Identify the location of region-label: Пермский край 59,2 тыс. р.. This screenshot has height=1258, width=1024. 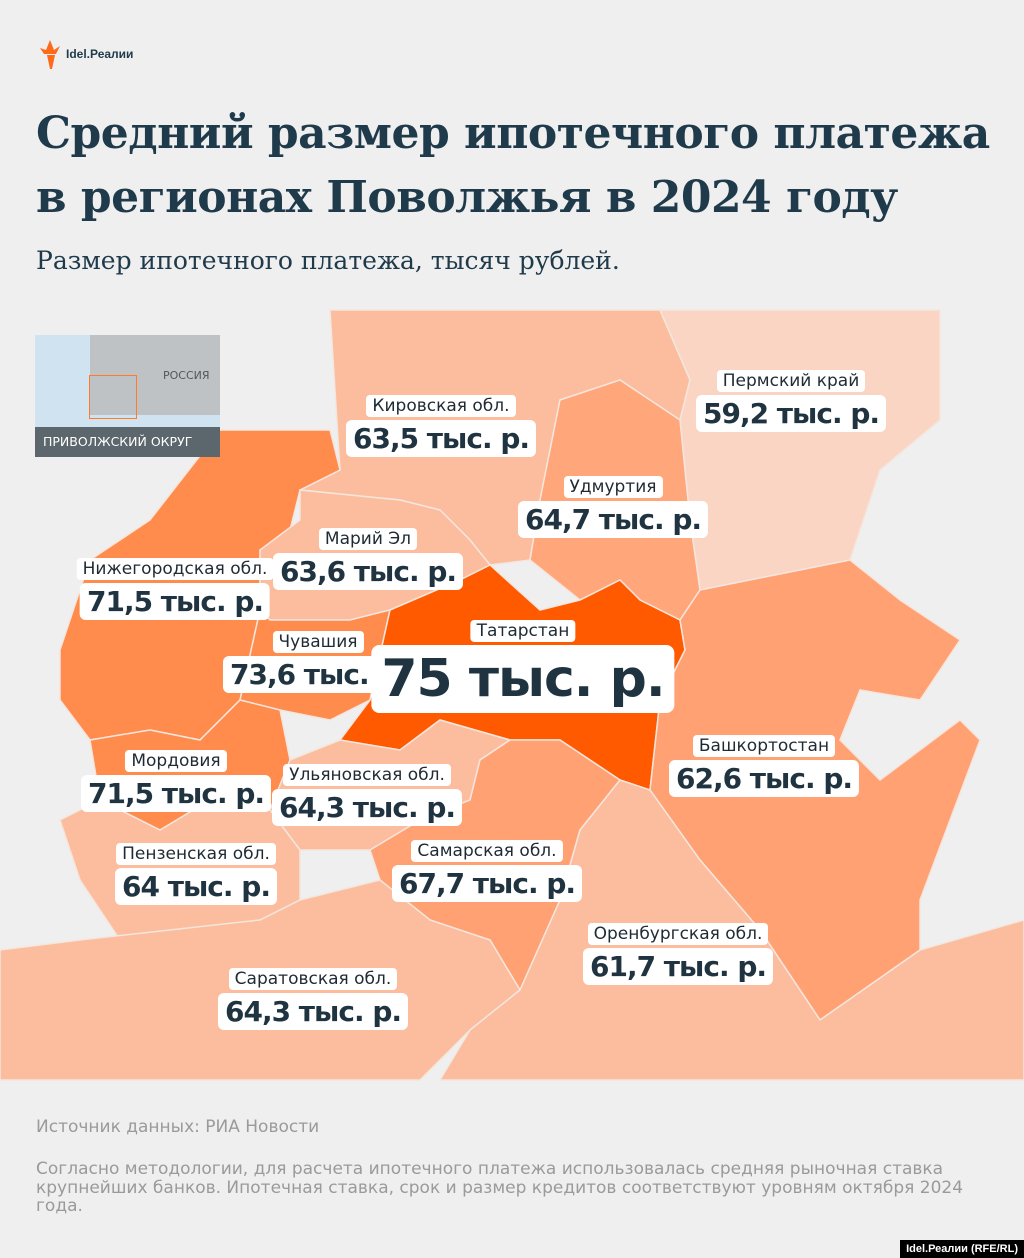
(791, 401).